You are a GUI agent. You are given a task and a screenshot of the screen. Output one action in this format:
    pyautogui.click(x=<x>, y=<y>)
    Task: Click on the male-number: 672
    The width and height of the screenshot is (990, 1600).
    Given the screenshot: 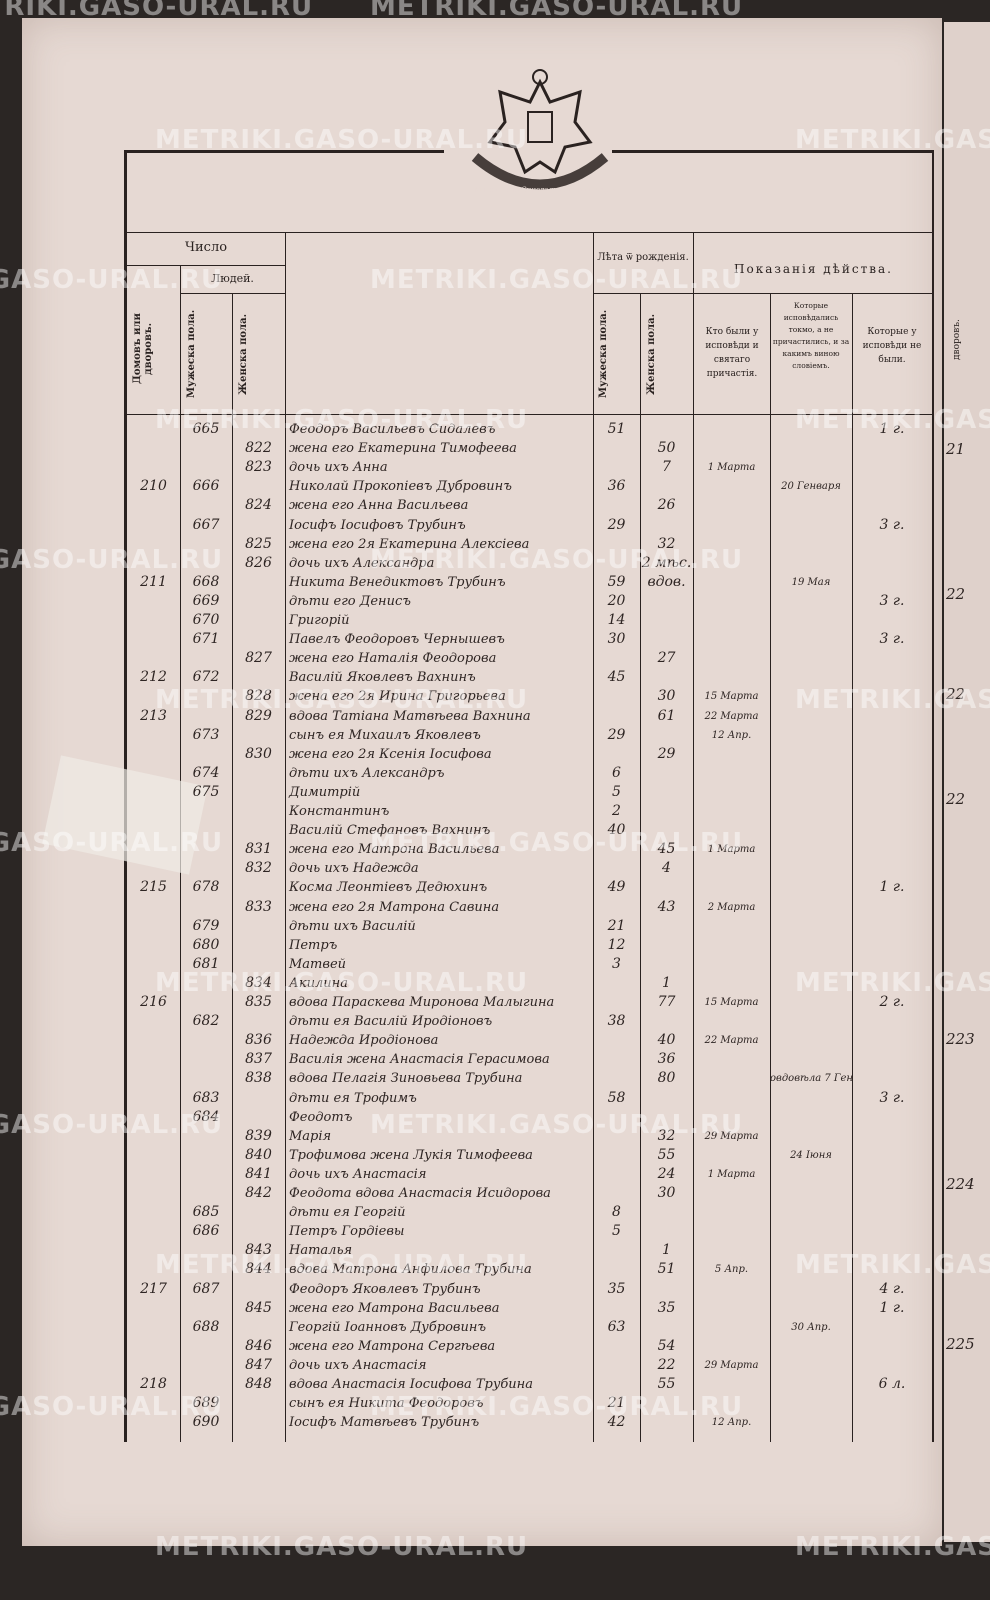 What is the action you would take?
    pyautogui.click(x=206, y=677)
    